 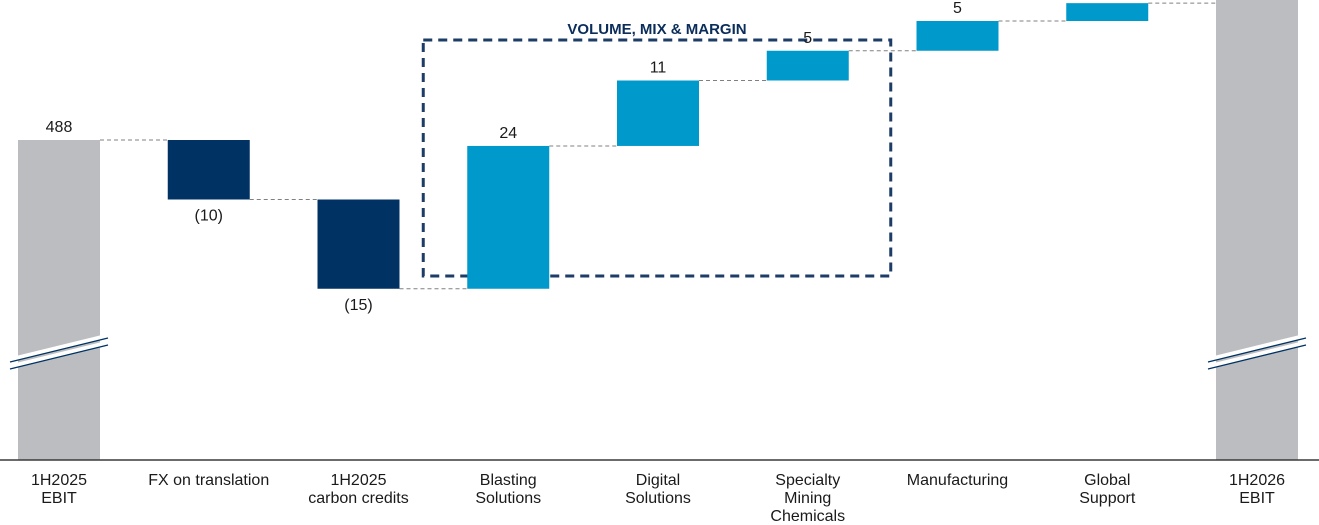 What do you see at coordinates (807, 480) in the screenshot?
I see `category-label: Specialty` at bounding box center [807, 480].